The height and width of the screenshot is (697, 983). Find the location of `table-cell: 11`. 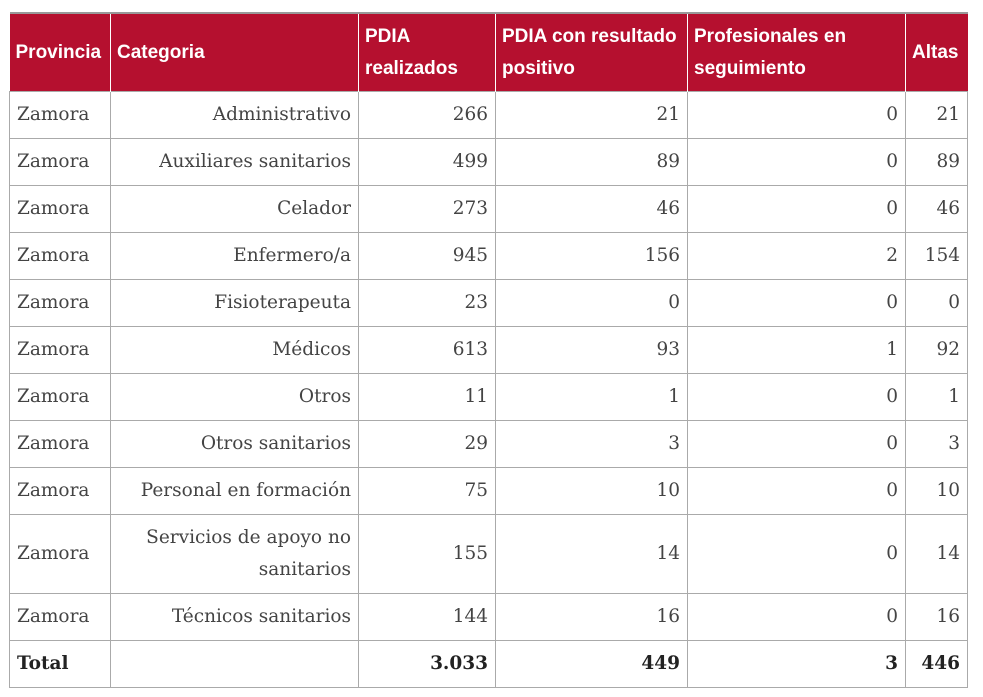

table-cell: 11 is located at coordinates (427, 397).